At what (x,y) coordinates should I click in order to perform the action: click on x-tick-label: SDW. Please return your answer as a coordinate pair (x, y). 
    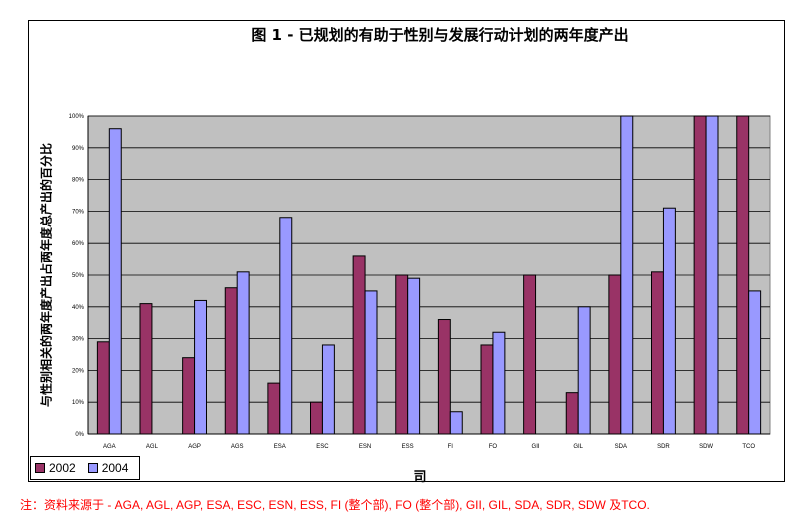
    Looking at the image, I should click on (706, 447).